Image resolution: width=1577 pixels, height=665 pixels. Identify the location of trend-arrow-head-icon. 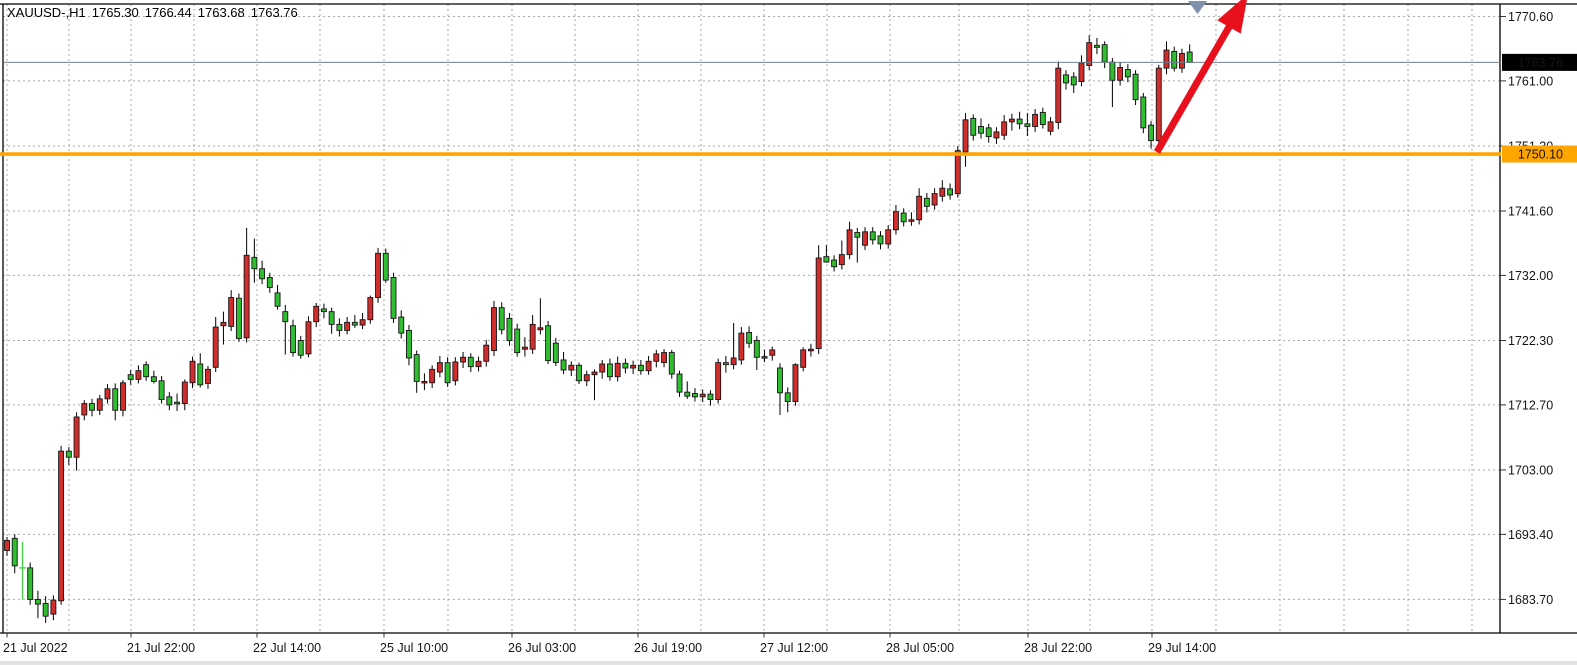
(1232, 17).